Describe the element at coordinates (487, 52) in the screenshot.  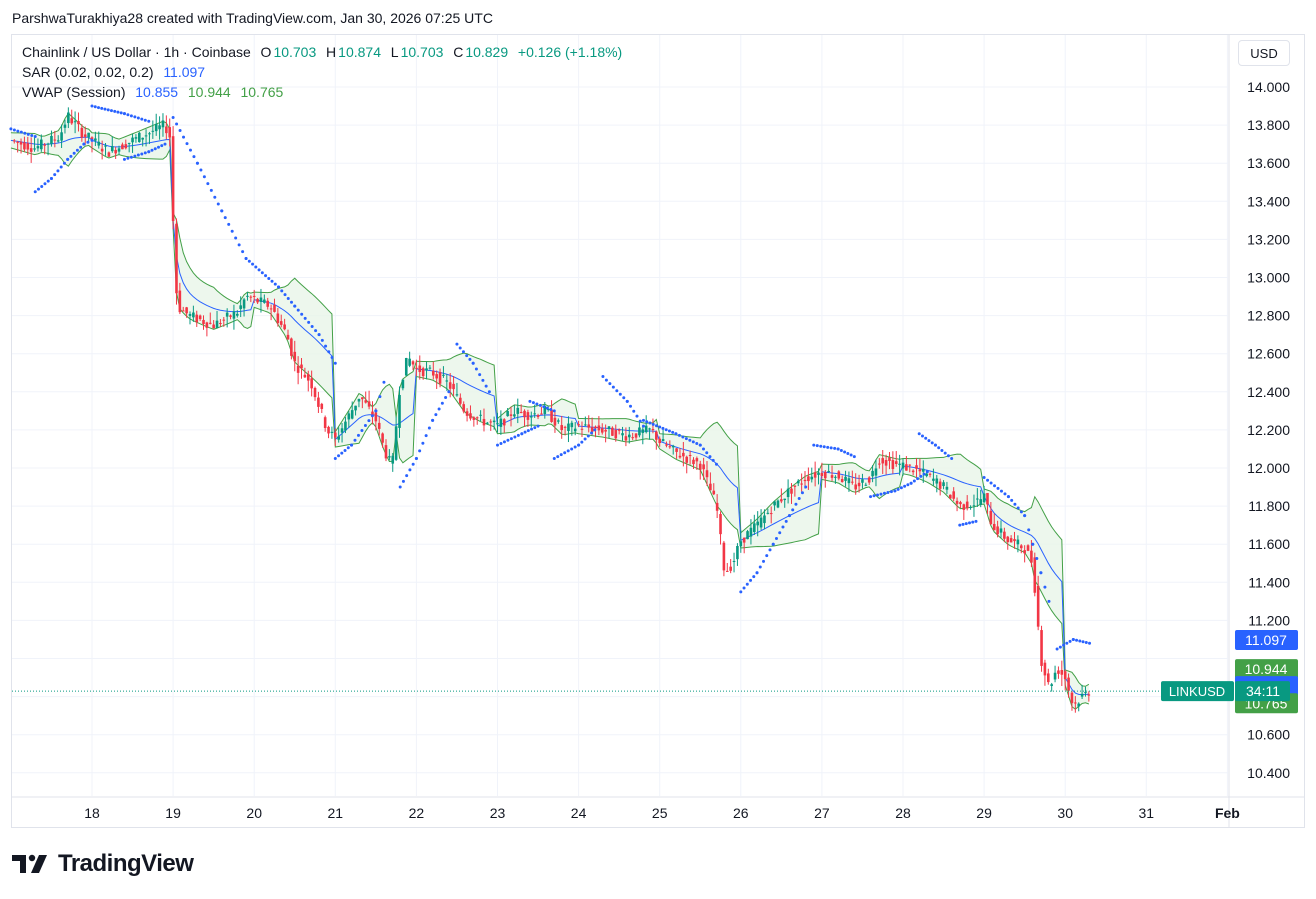
I see `legend-close: 10.829` at that location.